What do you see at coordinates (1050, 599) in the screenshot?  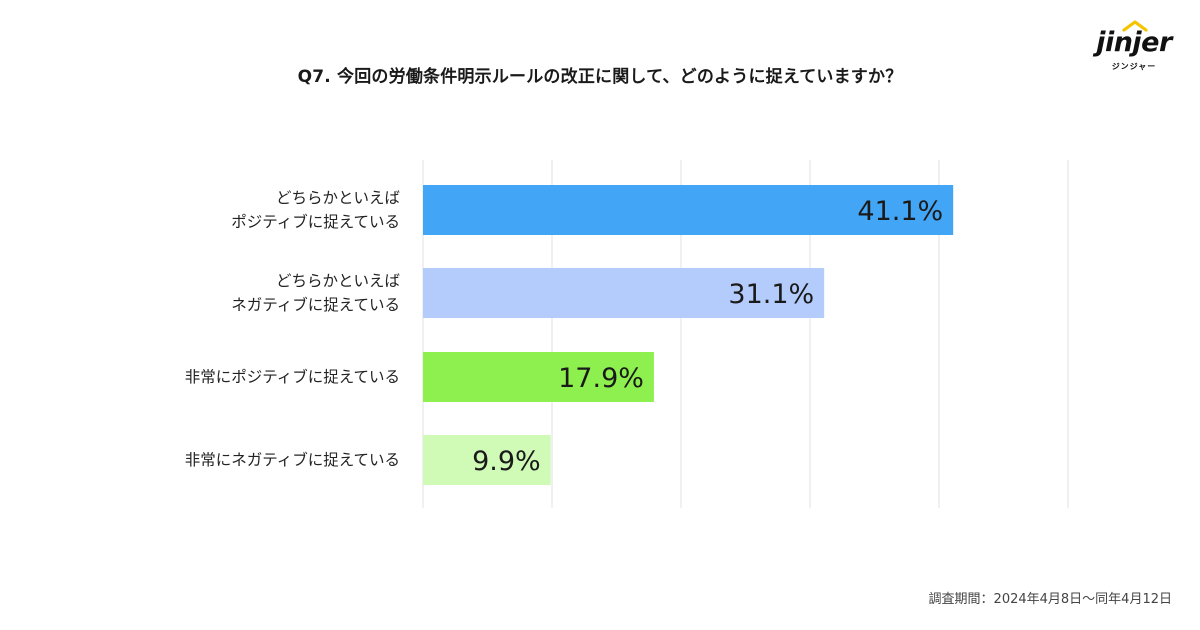 I see `survey-period-note: 調査期間：2024年4月8日〜同年4月12日` at bounding box center [1050, 599].